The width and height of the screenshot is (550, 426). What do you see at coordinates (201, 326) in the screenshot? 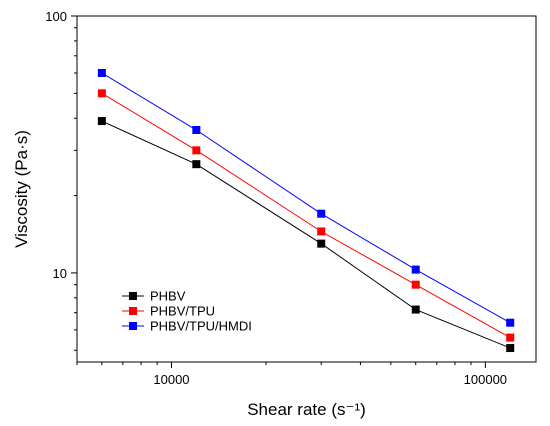
I see `legend-label: PHBV/TPU/HMDI` at bounding box center [201, 326].